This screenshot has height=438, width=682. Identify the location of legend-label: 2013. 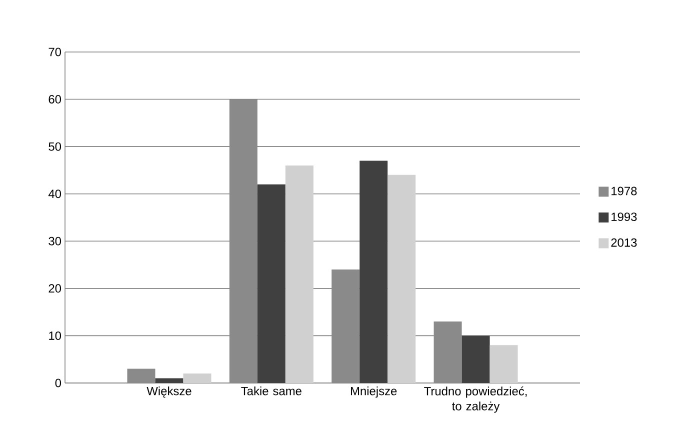
(624, 242).